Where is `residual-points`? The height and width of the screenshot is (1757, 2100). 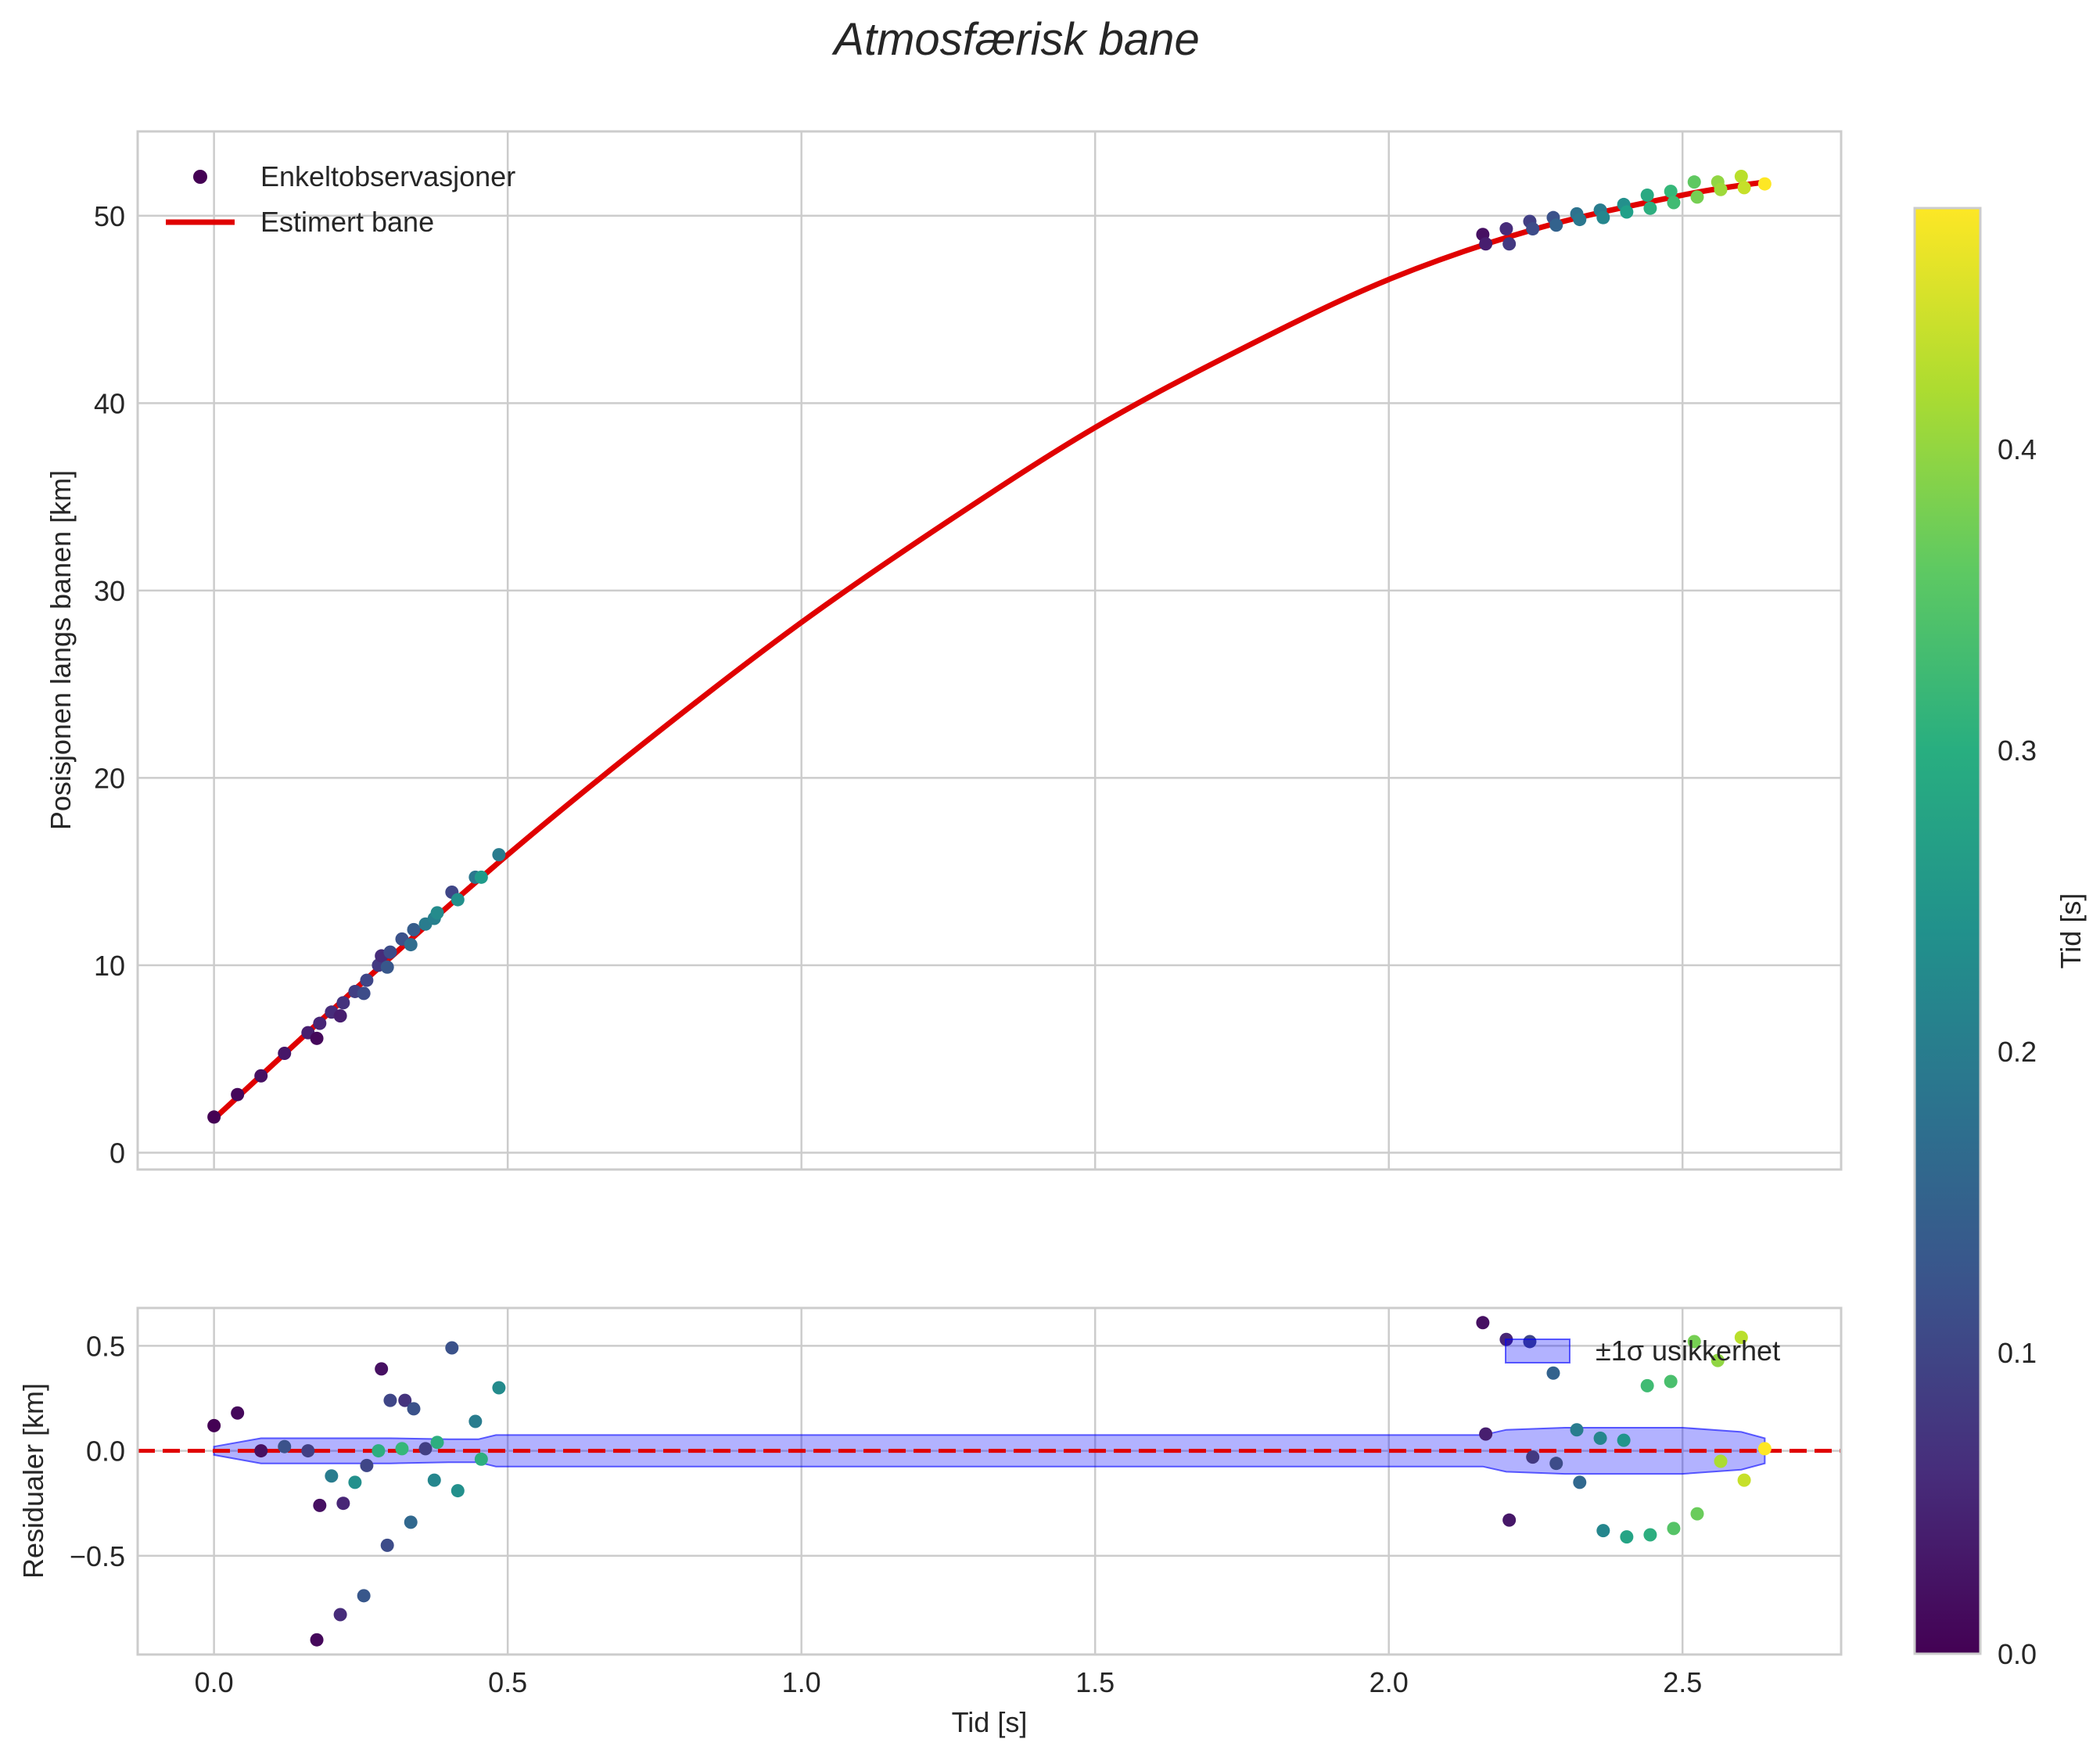
residual-points is located at coordinates (989, 1481).